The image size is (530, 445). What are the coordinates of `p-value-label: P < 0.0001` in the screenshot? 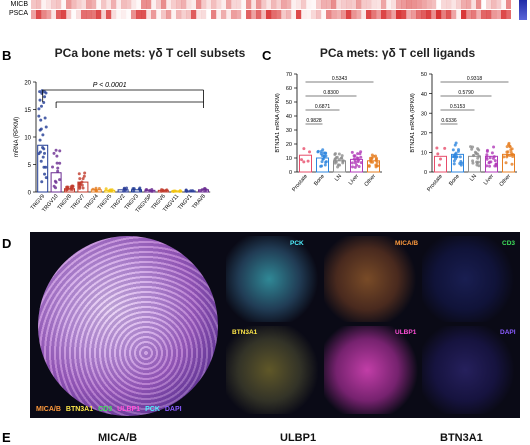 It's located at (110, 85).